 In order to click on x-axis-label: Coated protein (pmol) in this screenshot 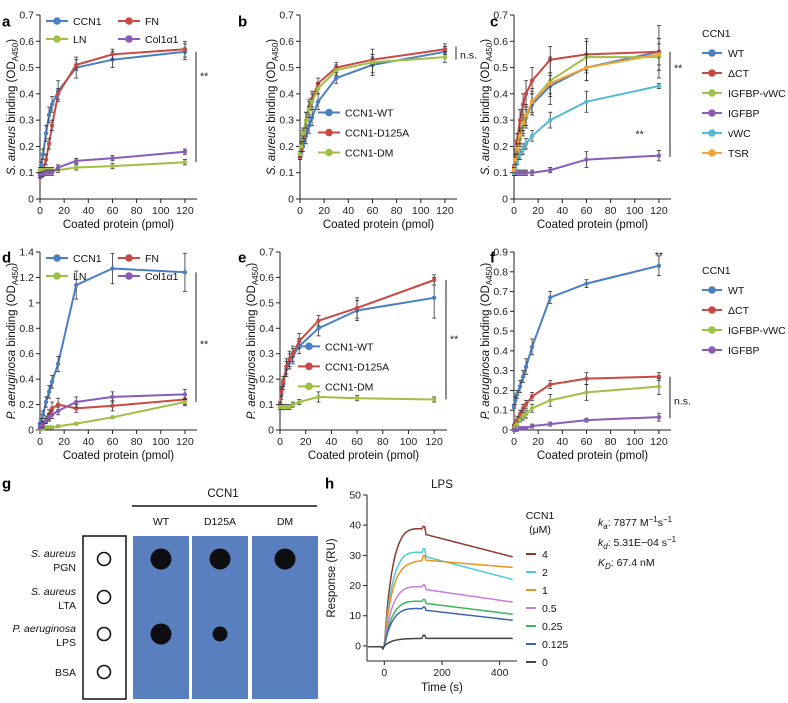, I will do `click(592, 225)`.